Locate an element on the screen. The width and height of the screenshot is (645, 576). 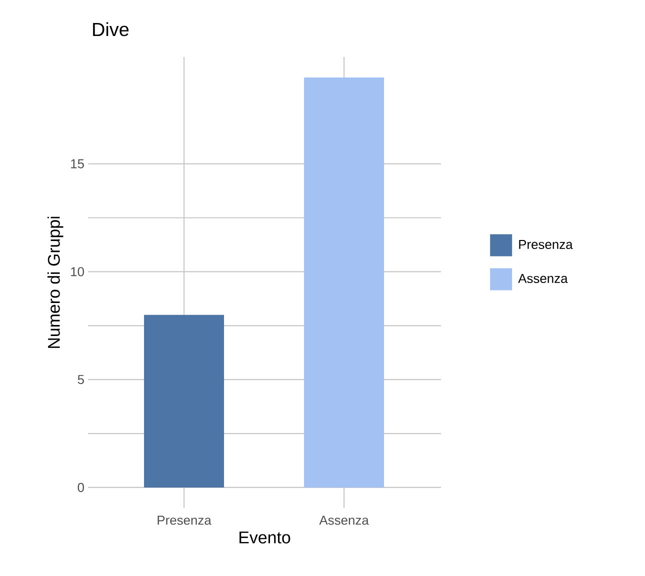
x-axis-title: Evento is located at coordinates (265, 538).